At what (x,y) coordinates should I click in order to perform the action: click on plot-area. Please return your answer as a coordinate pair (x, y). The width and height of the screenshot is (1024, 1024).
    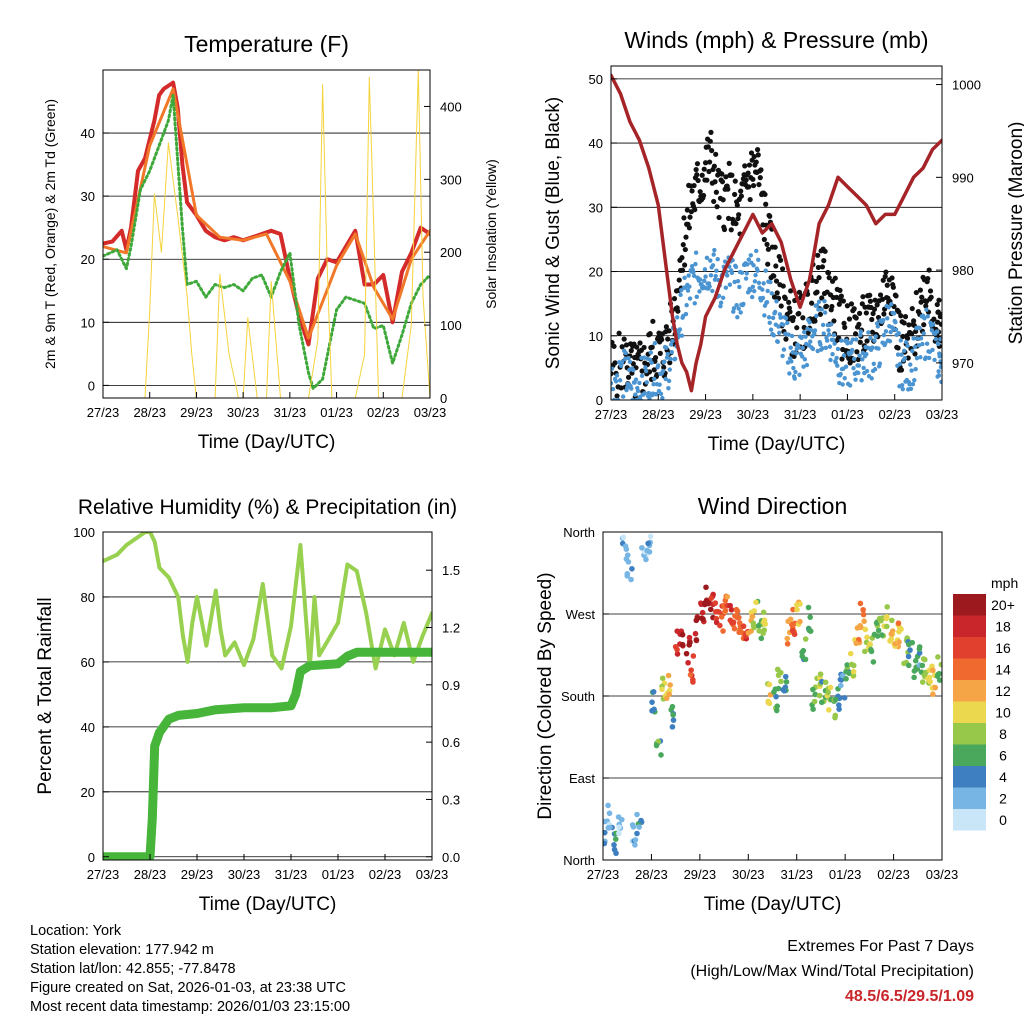
    Looking at the image, I should click on (267, 696).